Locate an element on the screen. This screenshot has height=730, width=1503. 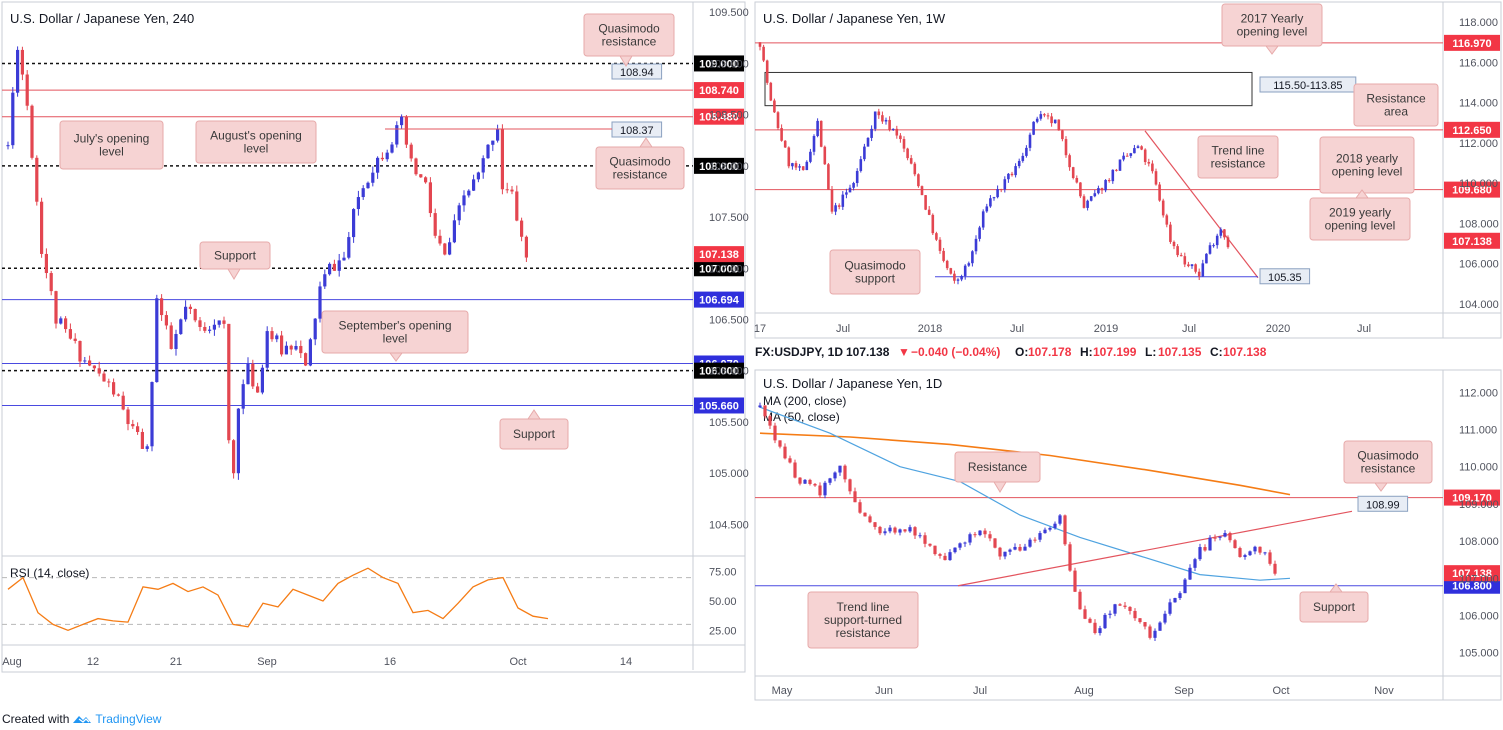
h4-level-tag-text: 108.480 is located at coordinates (719, 118).